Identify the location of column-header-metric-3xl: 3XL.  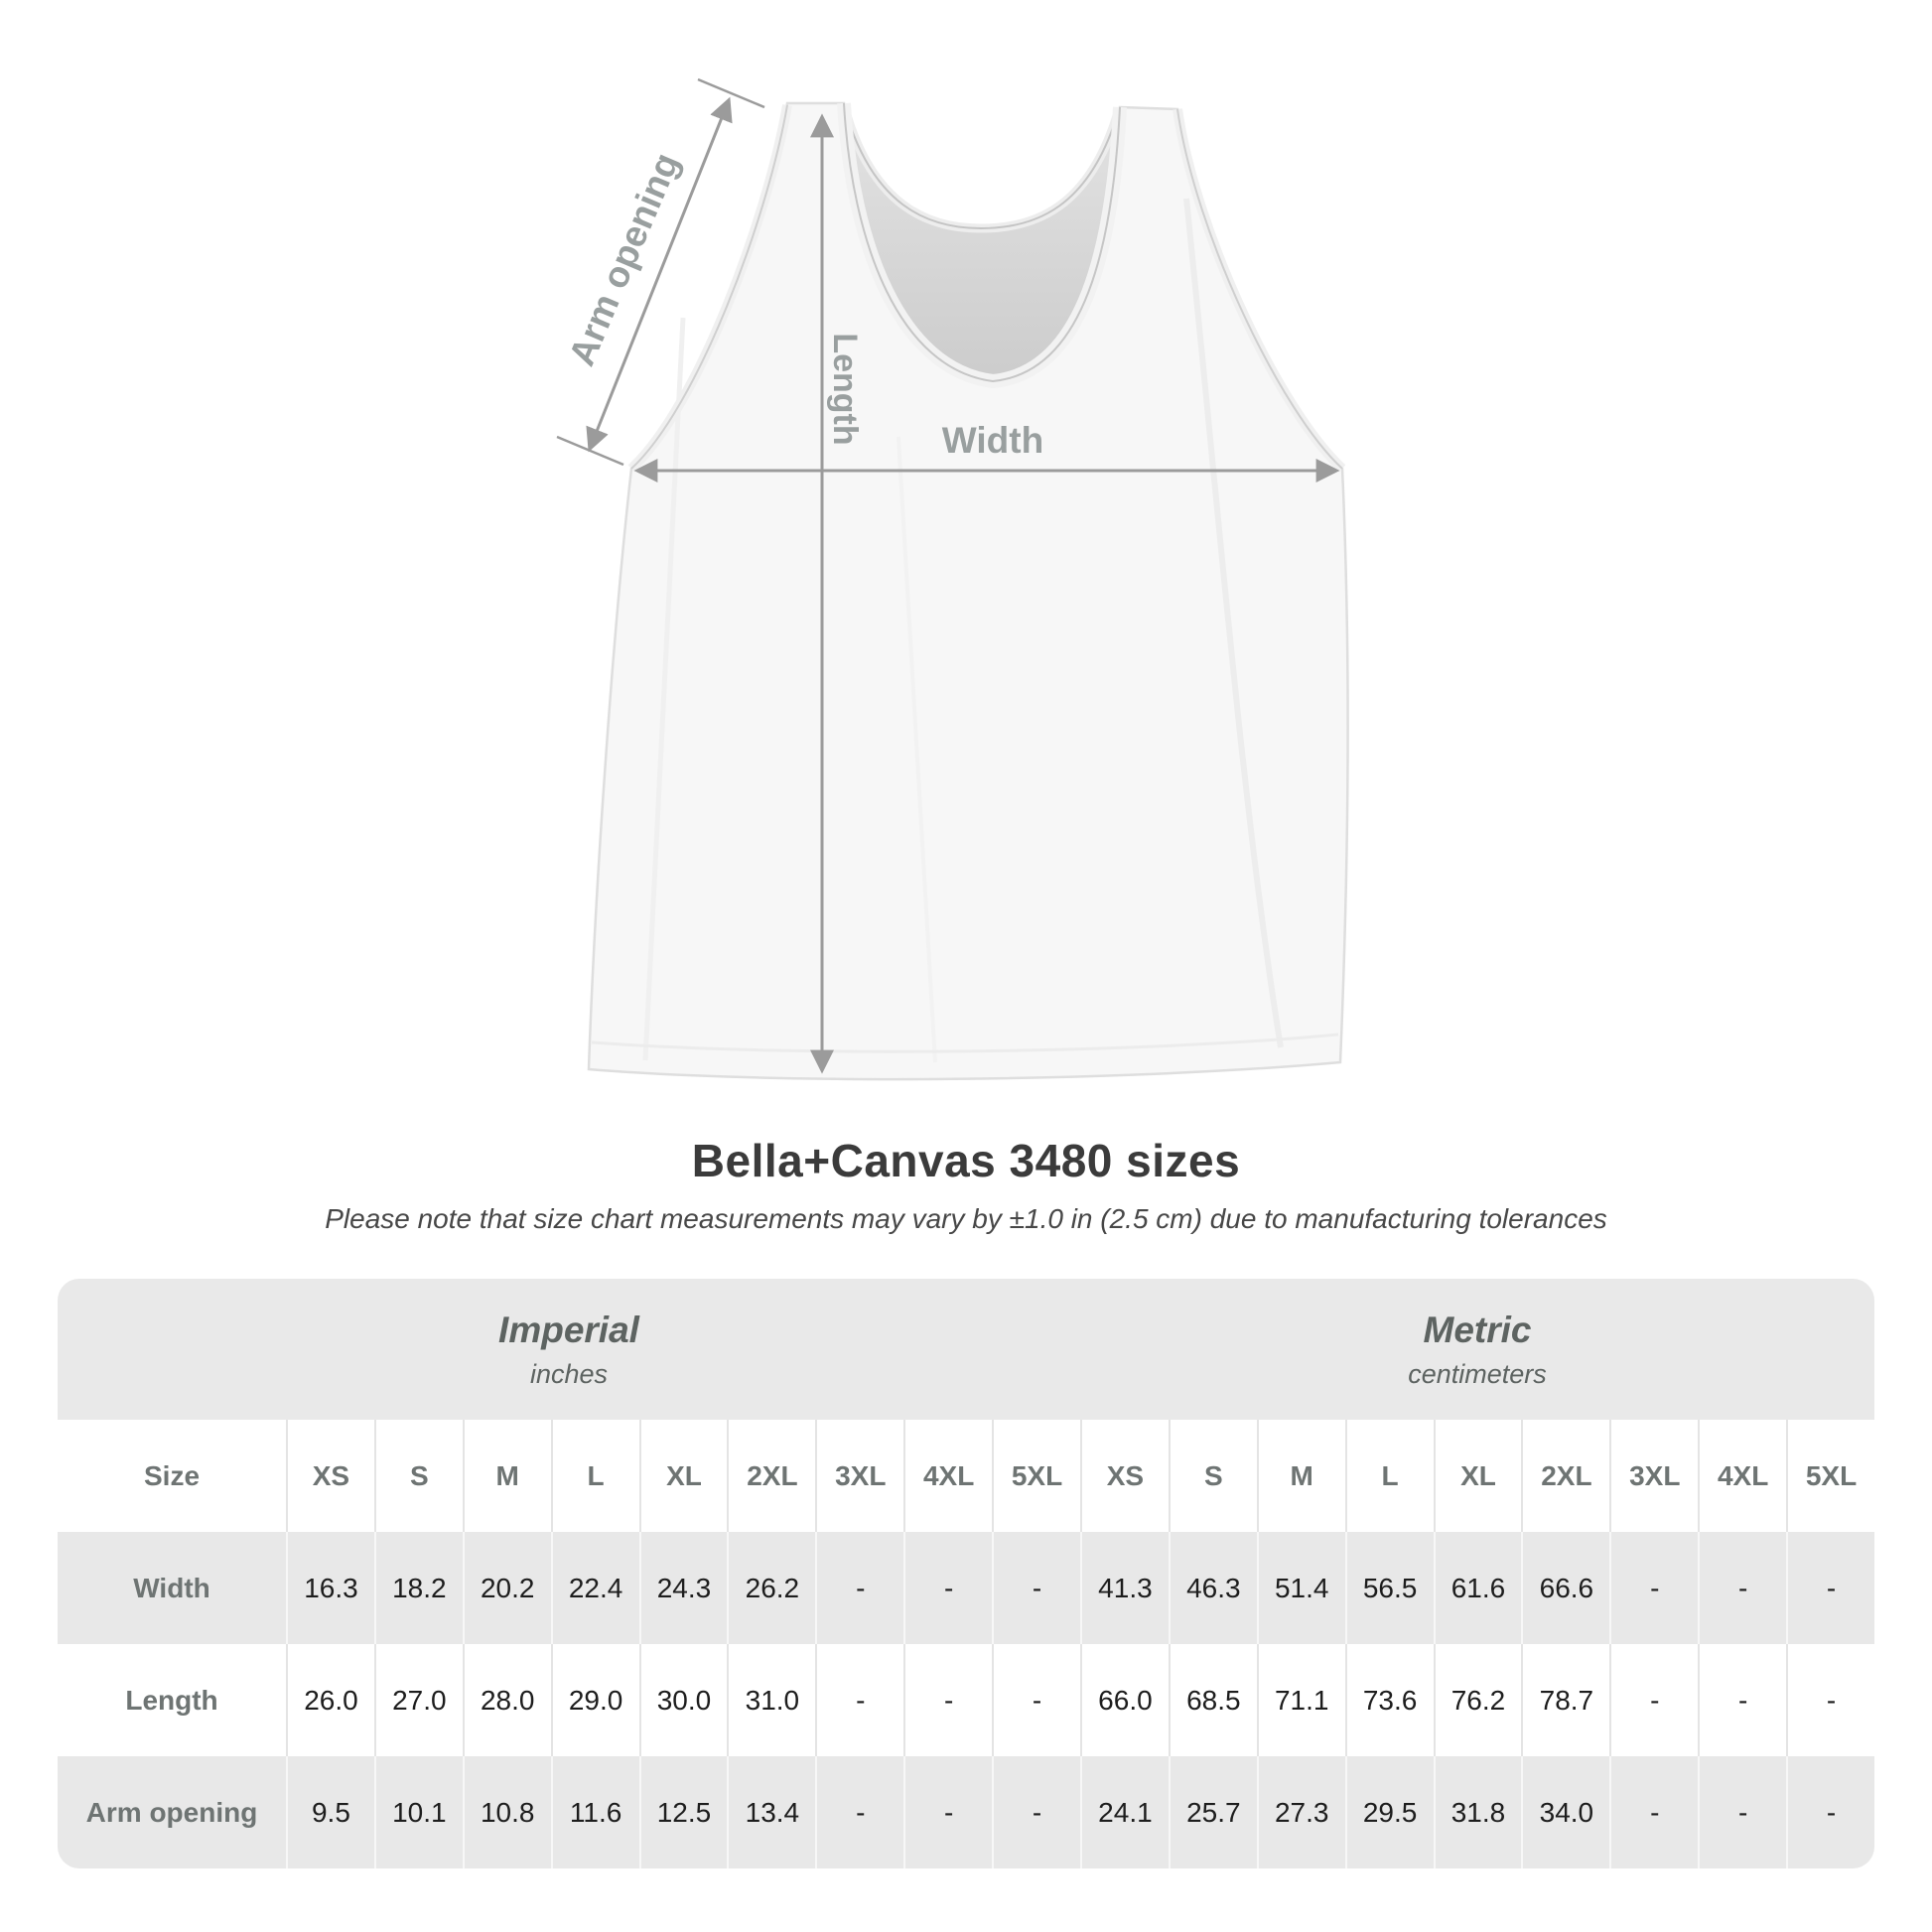
(1653, 1476).